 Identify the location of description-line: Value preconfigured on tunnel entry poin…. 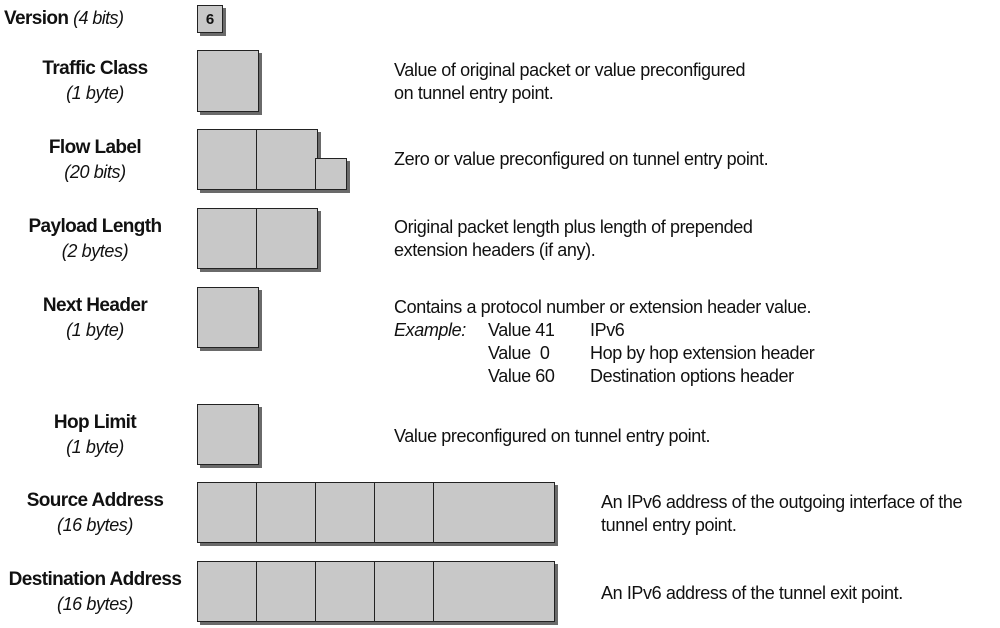
(552, 436).